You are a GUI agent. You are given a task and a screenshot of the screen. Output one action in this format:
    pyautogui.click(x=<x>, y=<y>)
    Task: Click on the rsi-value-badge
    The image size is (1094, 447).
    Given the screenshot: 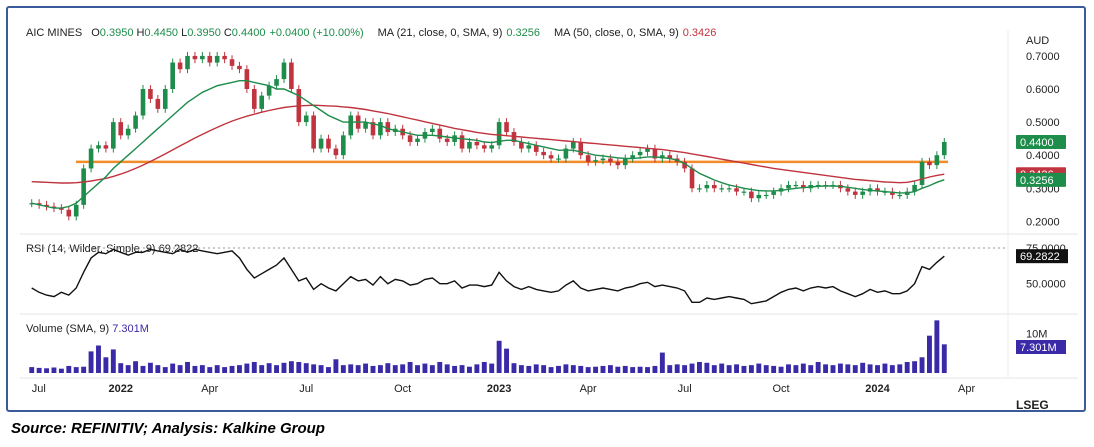 What is the action you would take?
    pyautogui.click(x=1042, y=256)
    